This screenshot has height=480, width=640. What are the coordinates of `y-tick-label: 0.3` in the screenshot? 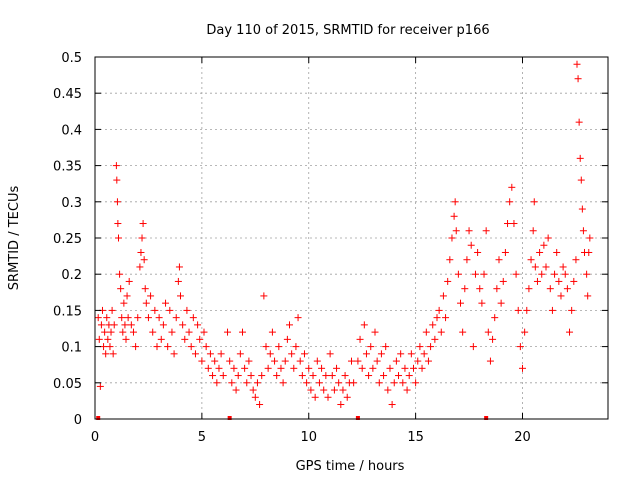 It's located at (71, 203).